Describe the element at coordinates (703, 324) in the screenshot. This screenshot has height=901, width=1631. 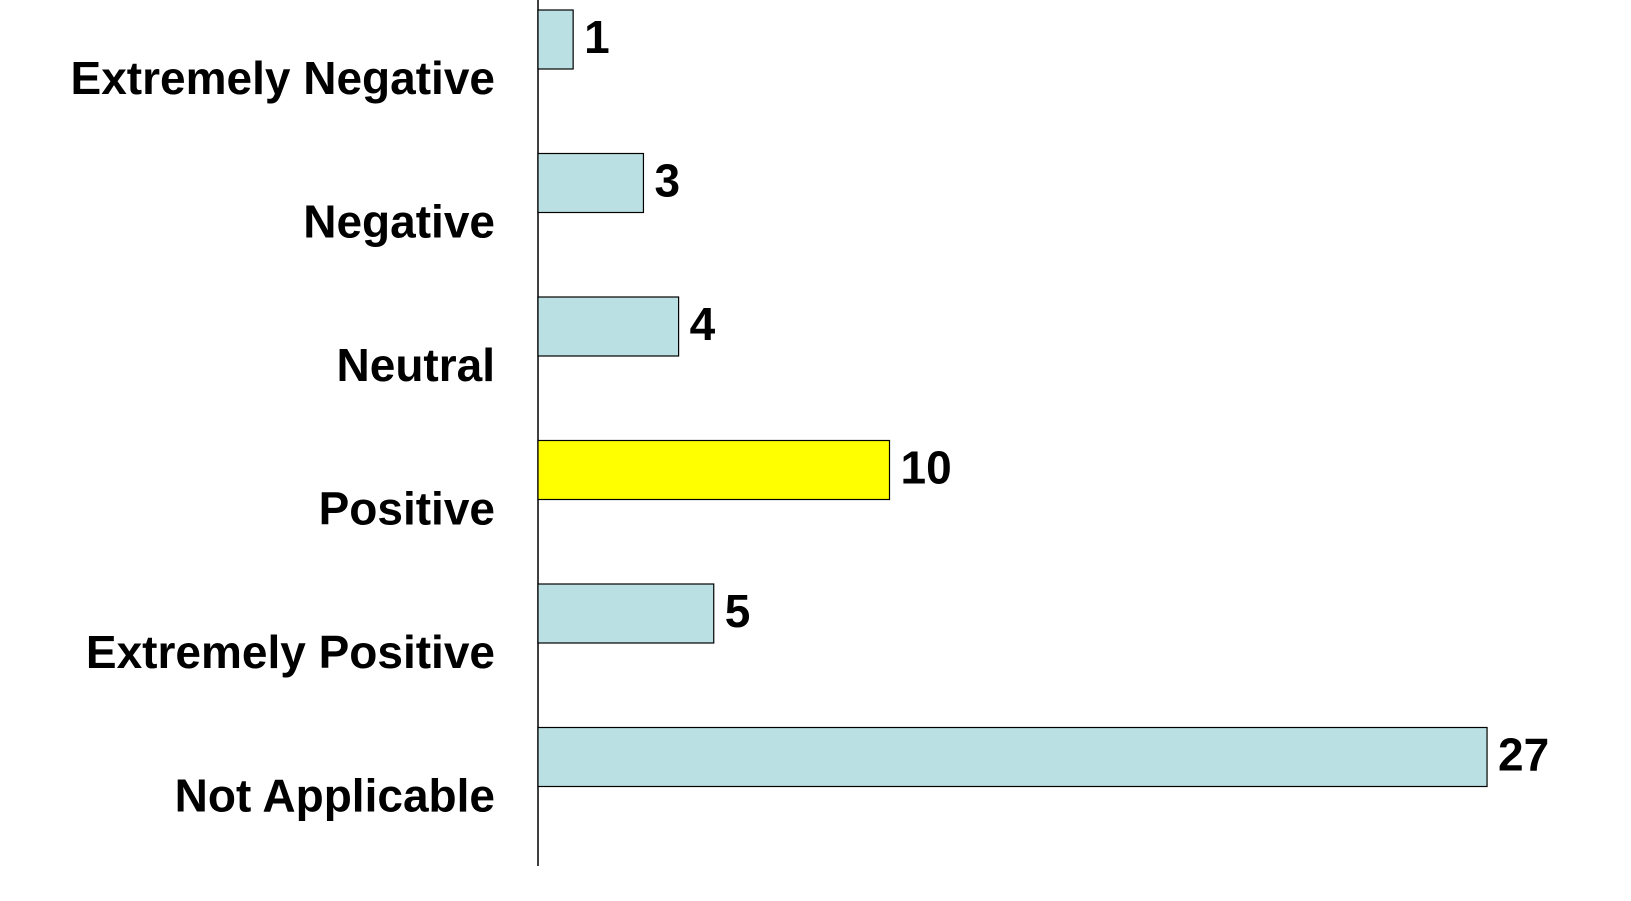
I see `value-label: 4` at that location.